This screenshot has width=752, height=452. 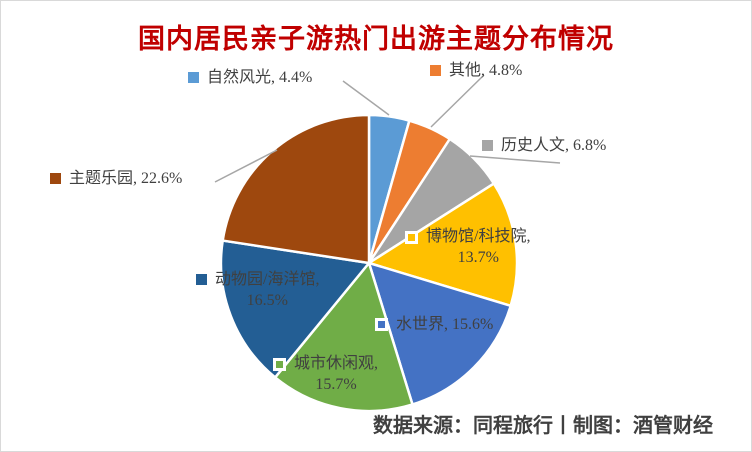 What do you see at coordinates (411, 237) in the screenshot?
I see `legend-key-museum` at bounding box center [411, 237].